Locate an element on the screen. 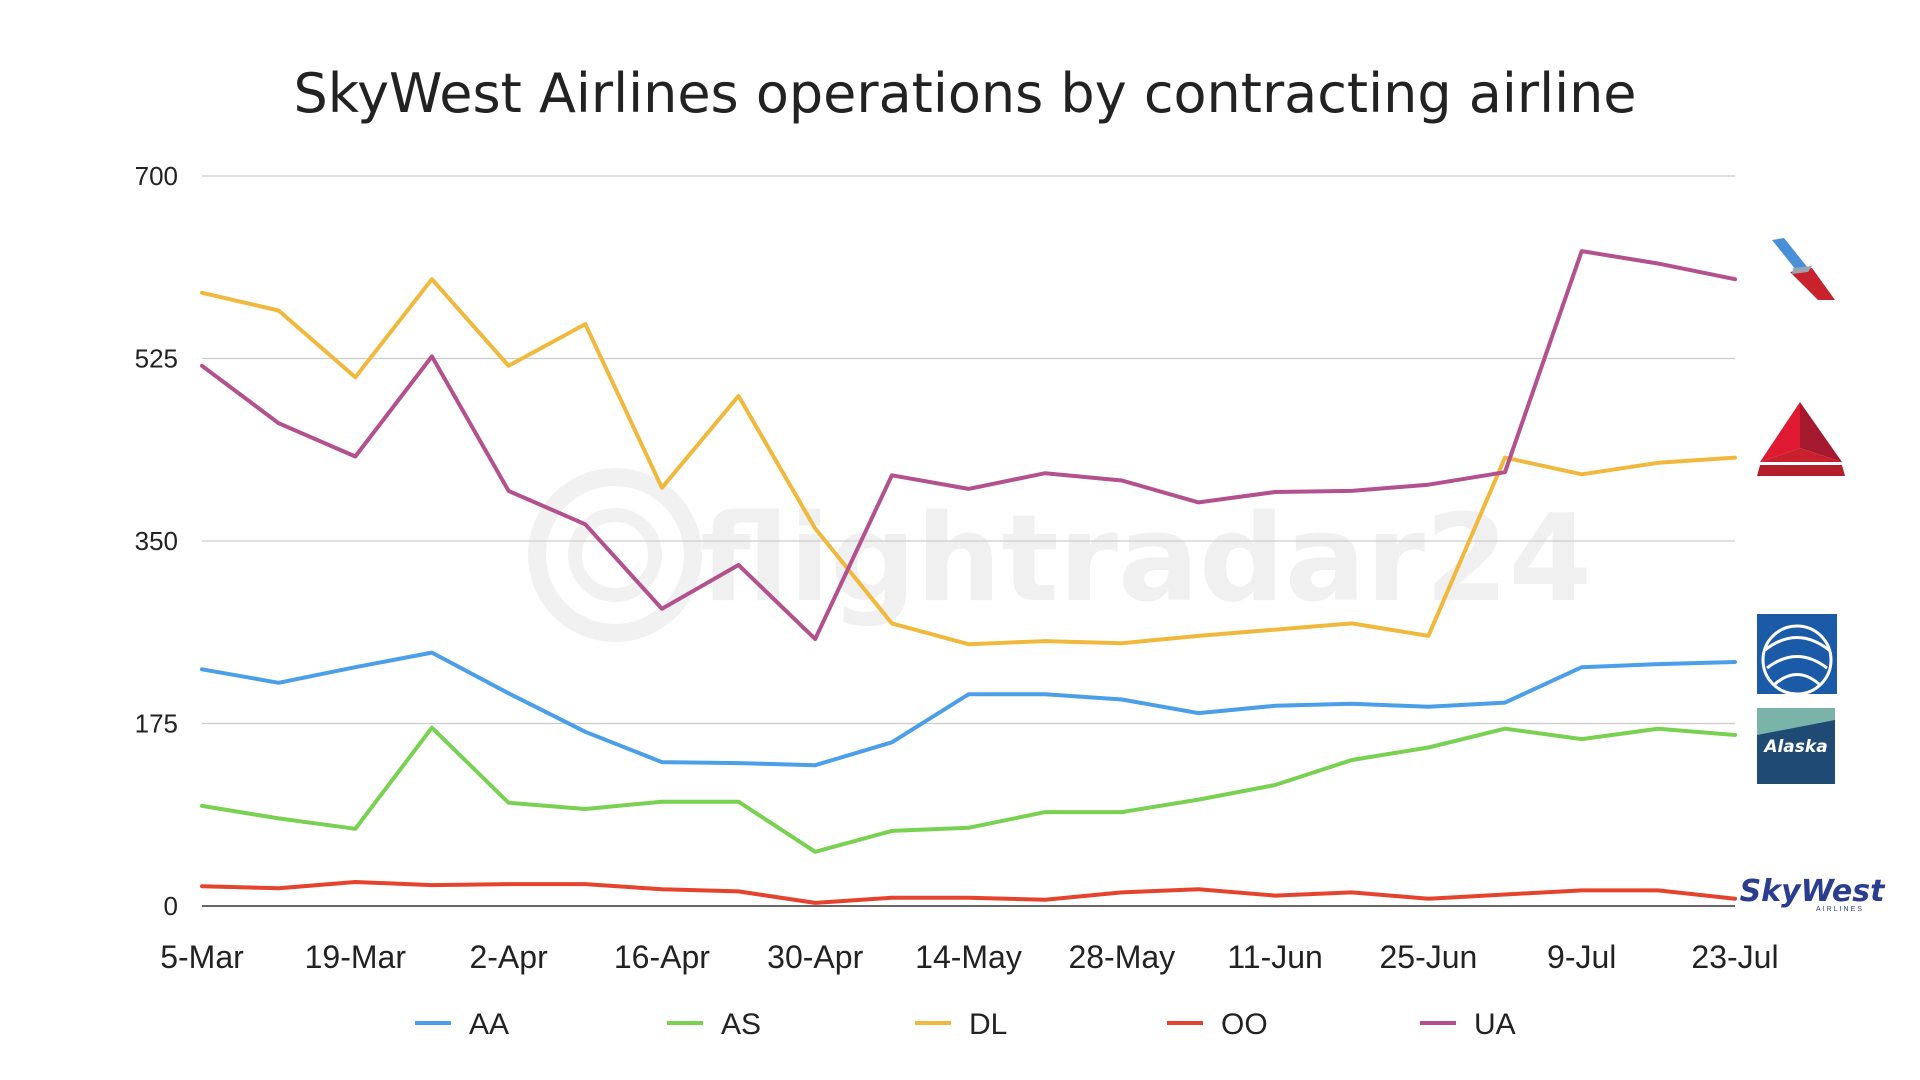  legend-label-aa: AA is located at coordinates (489, 1024).